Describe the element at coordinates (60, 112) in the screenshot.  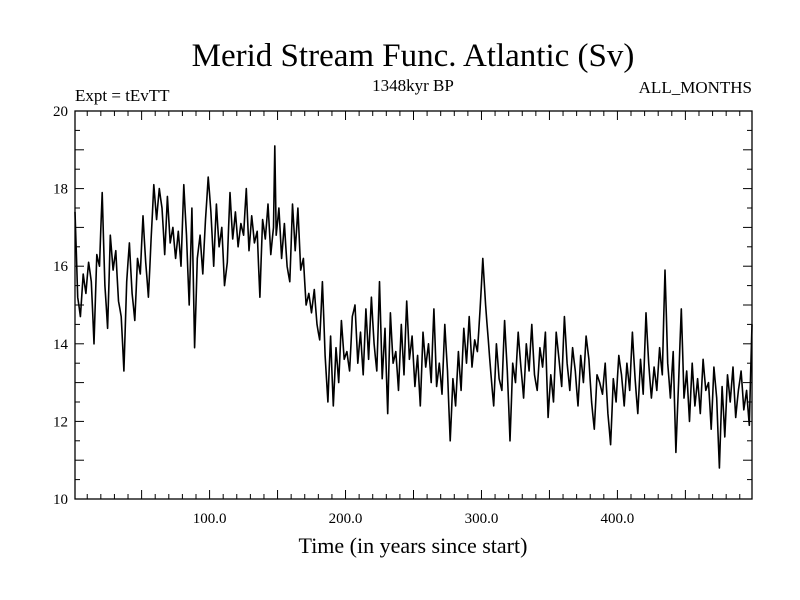
I see `y-tick-label: 20` at that location.